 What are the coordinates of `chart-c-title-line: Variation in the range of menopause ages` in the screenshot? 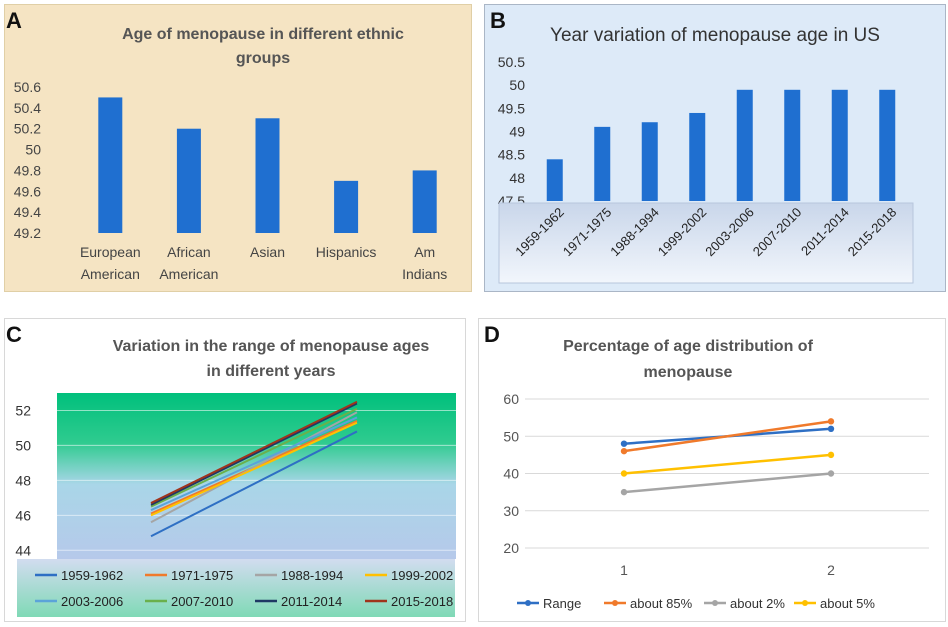 It's located at (271, 346).